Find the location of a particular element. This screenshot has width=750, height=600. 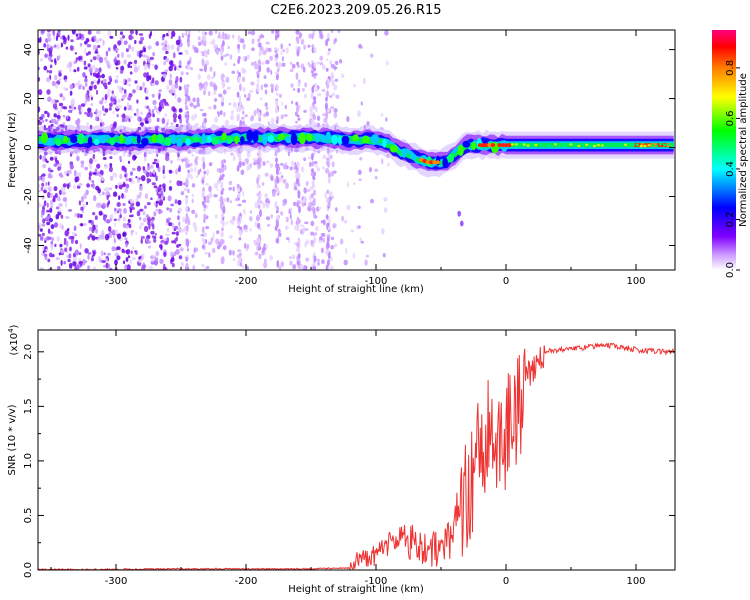

snr-y-label: SNR (10 * v/v) is located at coordinates (12, 439).